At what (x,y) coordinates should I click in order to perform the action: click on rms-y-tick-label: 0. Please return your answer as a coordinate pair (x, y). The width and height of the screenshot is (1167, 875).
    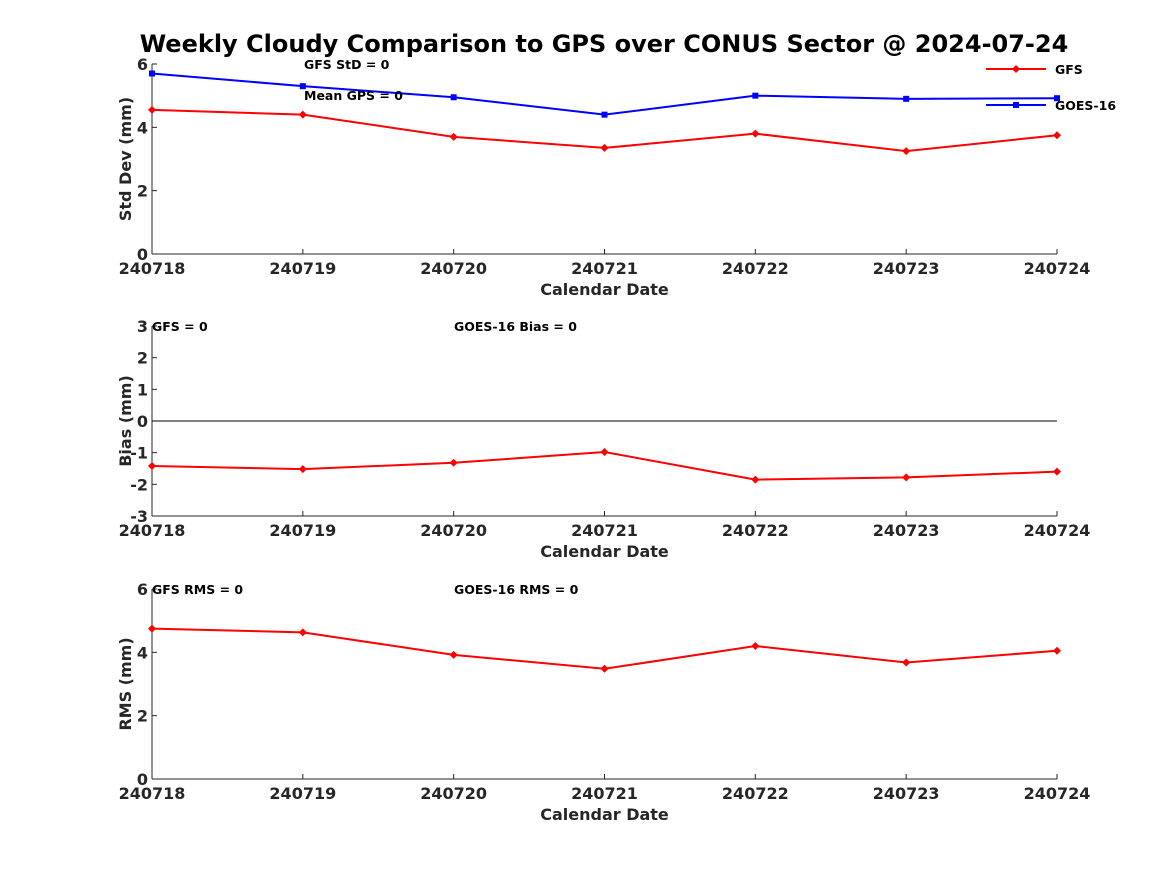
    Looking at the image, I should click on (142, 779).